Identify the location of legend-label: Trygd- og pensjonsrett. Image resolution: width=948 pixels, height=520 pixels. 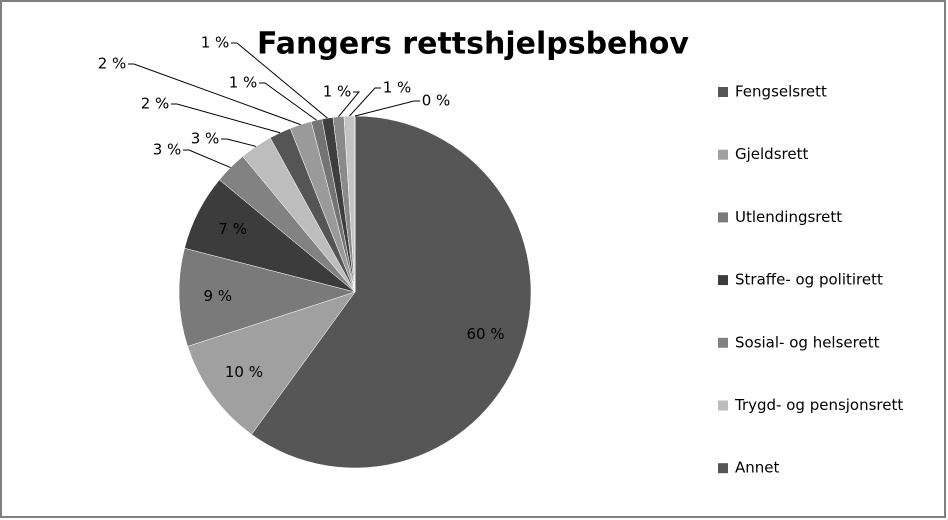
(818, 405).